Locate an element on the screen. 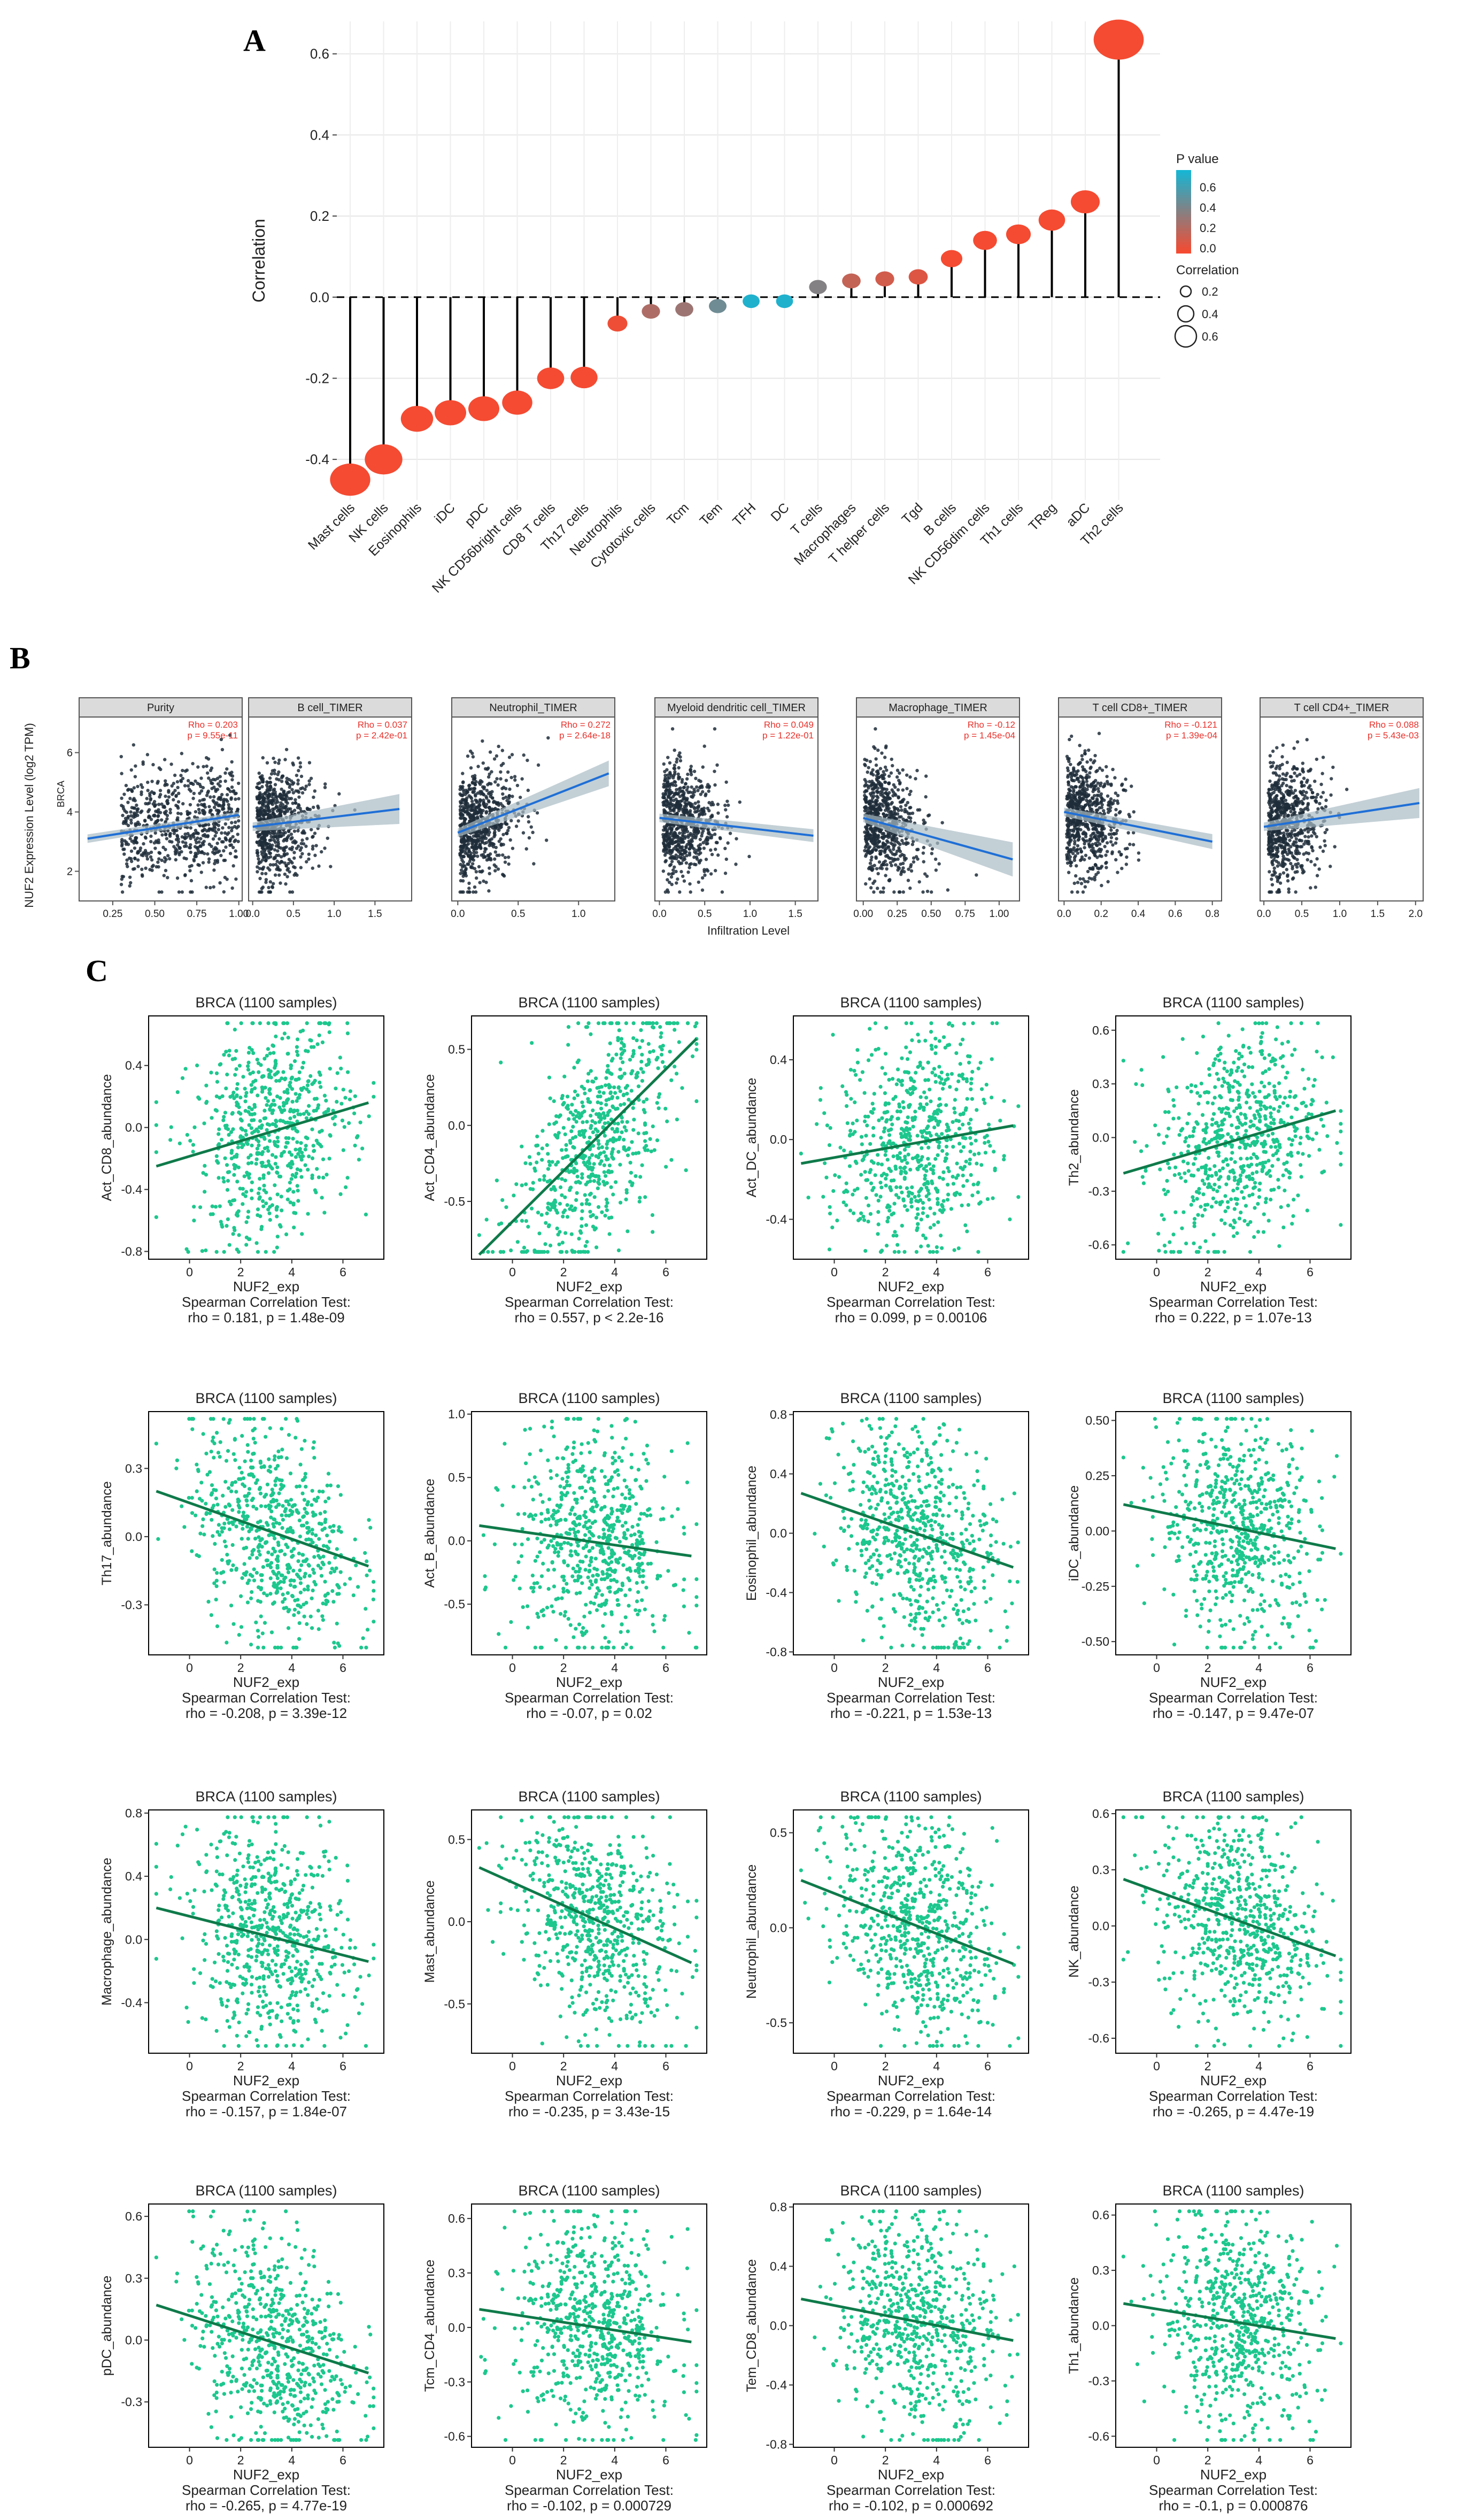 The height and width of the screenshot is (2520, 1475). legend-pvalue-title: P value is located at coordinates (1197, 159).